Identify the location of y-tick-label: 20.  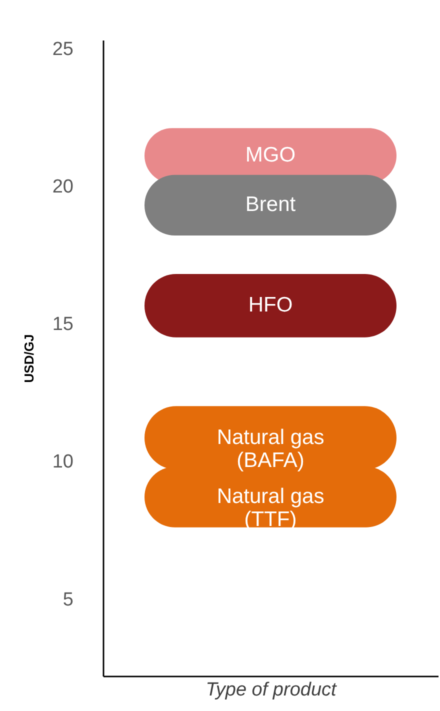
(63, 187).